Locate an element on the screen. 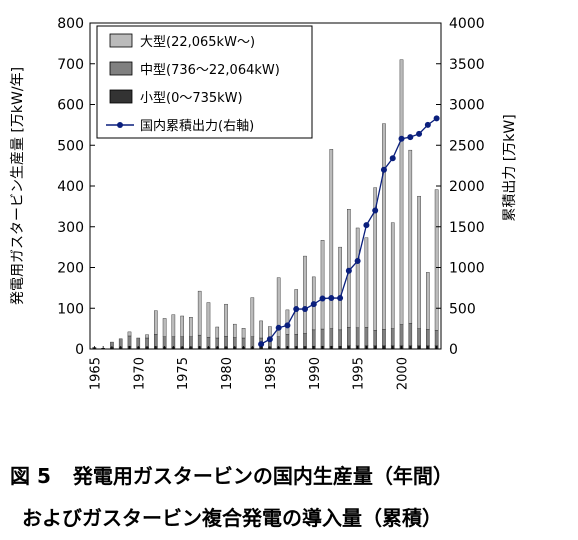 This screenshot has width=578, height=540. bar-large-1986 is located at coordinates (278, 307).